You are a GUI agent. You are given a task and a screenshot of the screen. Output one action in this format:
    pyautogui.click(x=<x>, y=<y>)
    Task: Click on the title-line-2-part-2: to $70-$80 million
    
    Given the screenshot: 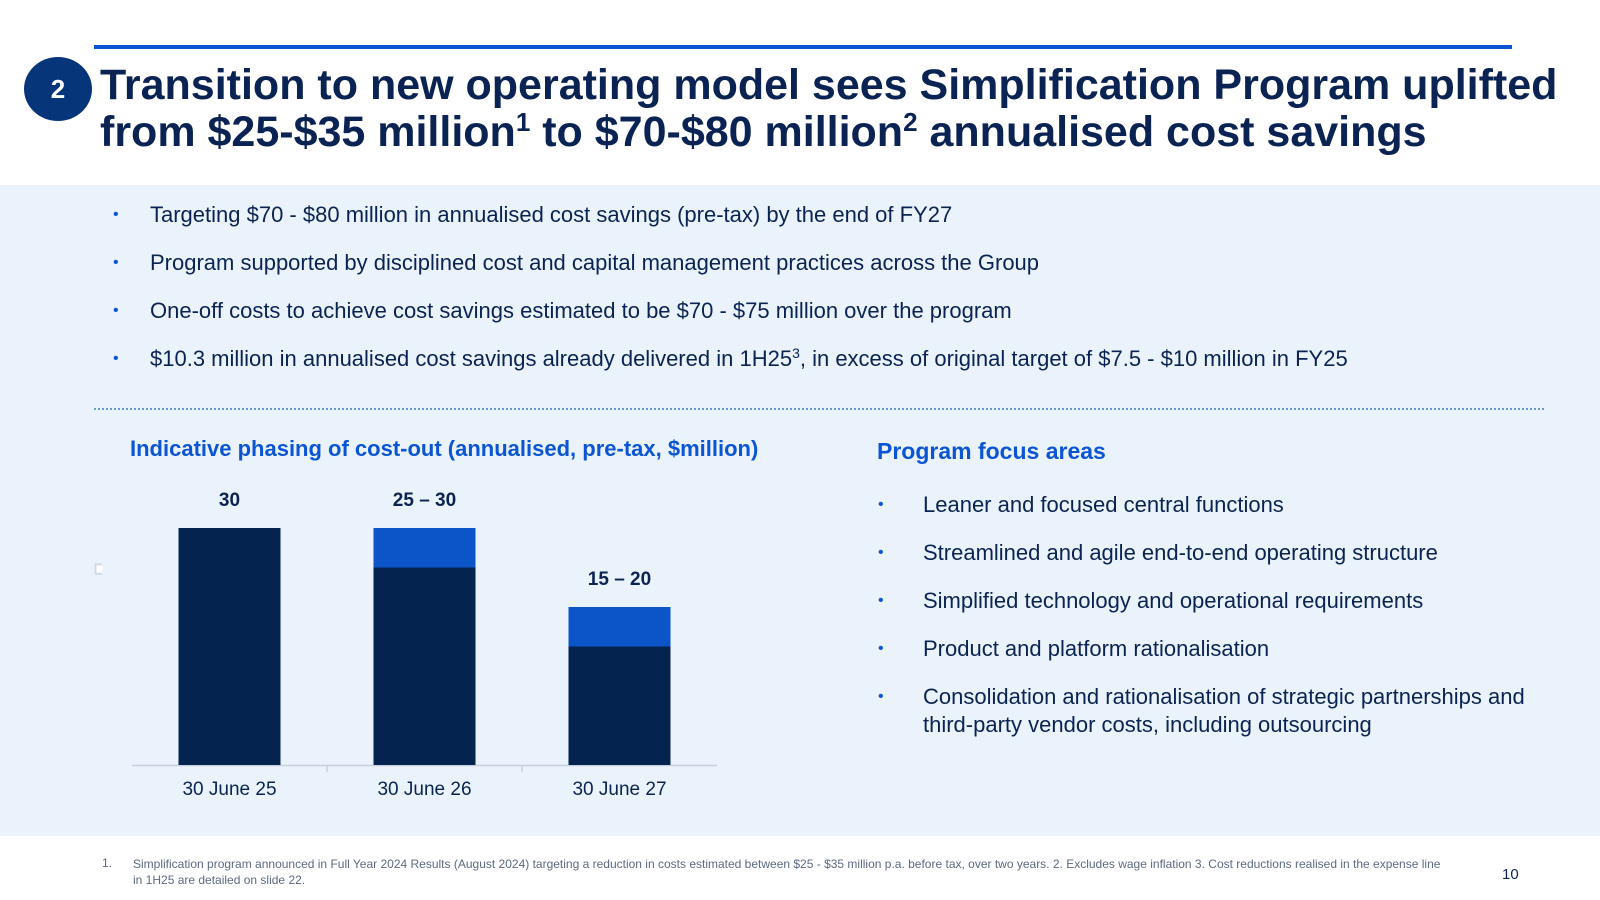 What is the action you would take?
    pyautogui.click(x=717, y=132)
    